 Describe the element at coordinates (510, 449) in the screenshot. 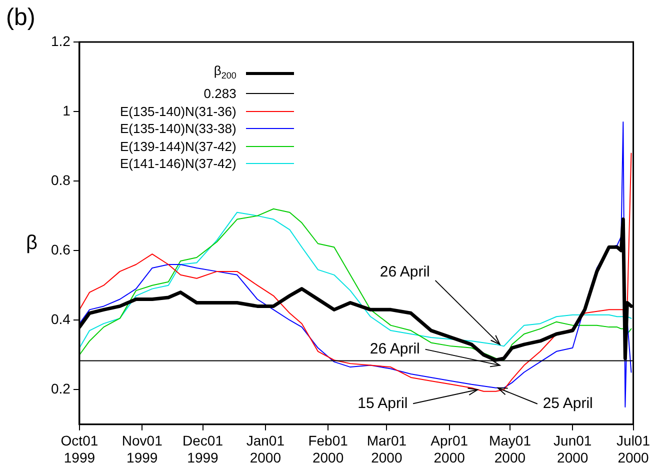

I see `x-tick-label: May01 2000` at that location.